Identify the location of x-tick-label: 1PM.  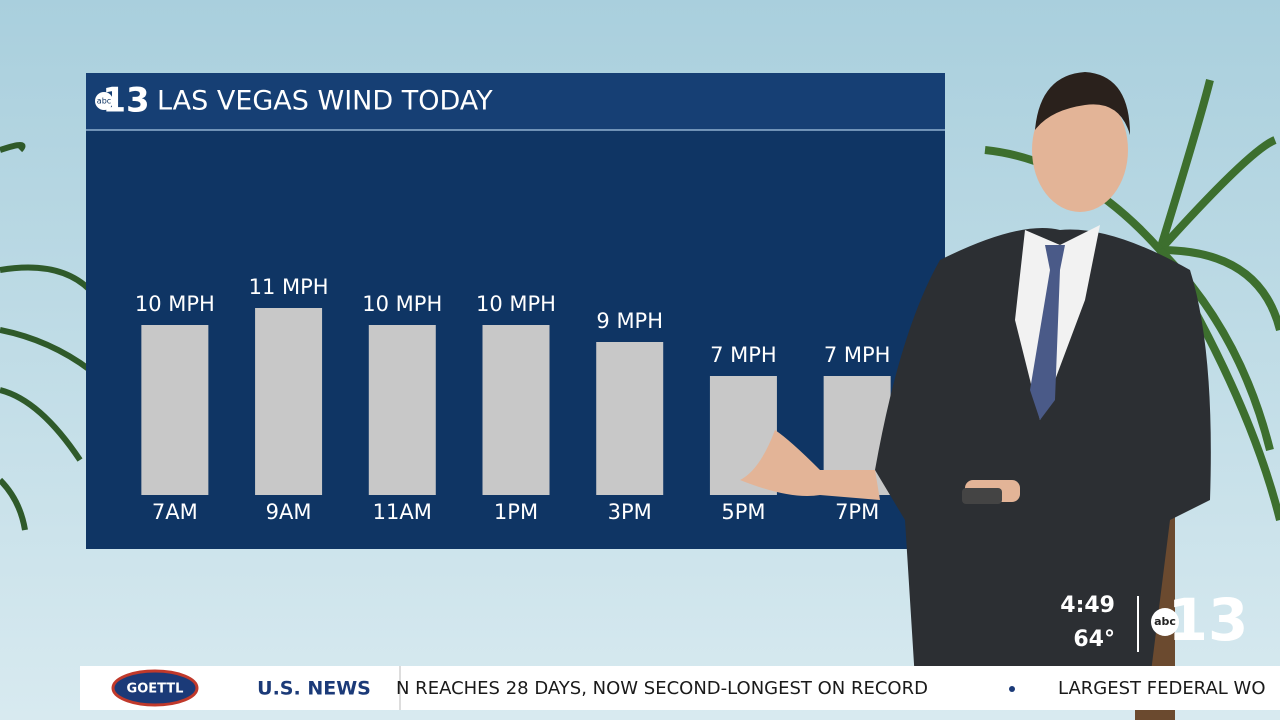
(516, 512).